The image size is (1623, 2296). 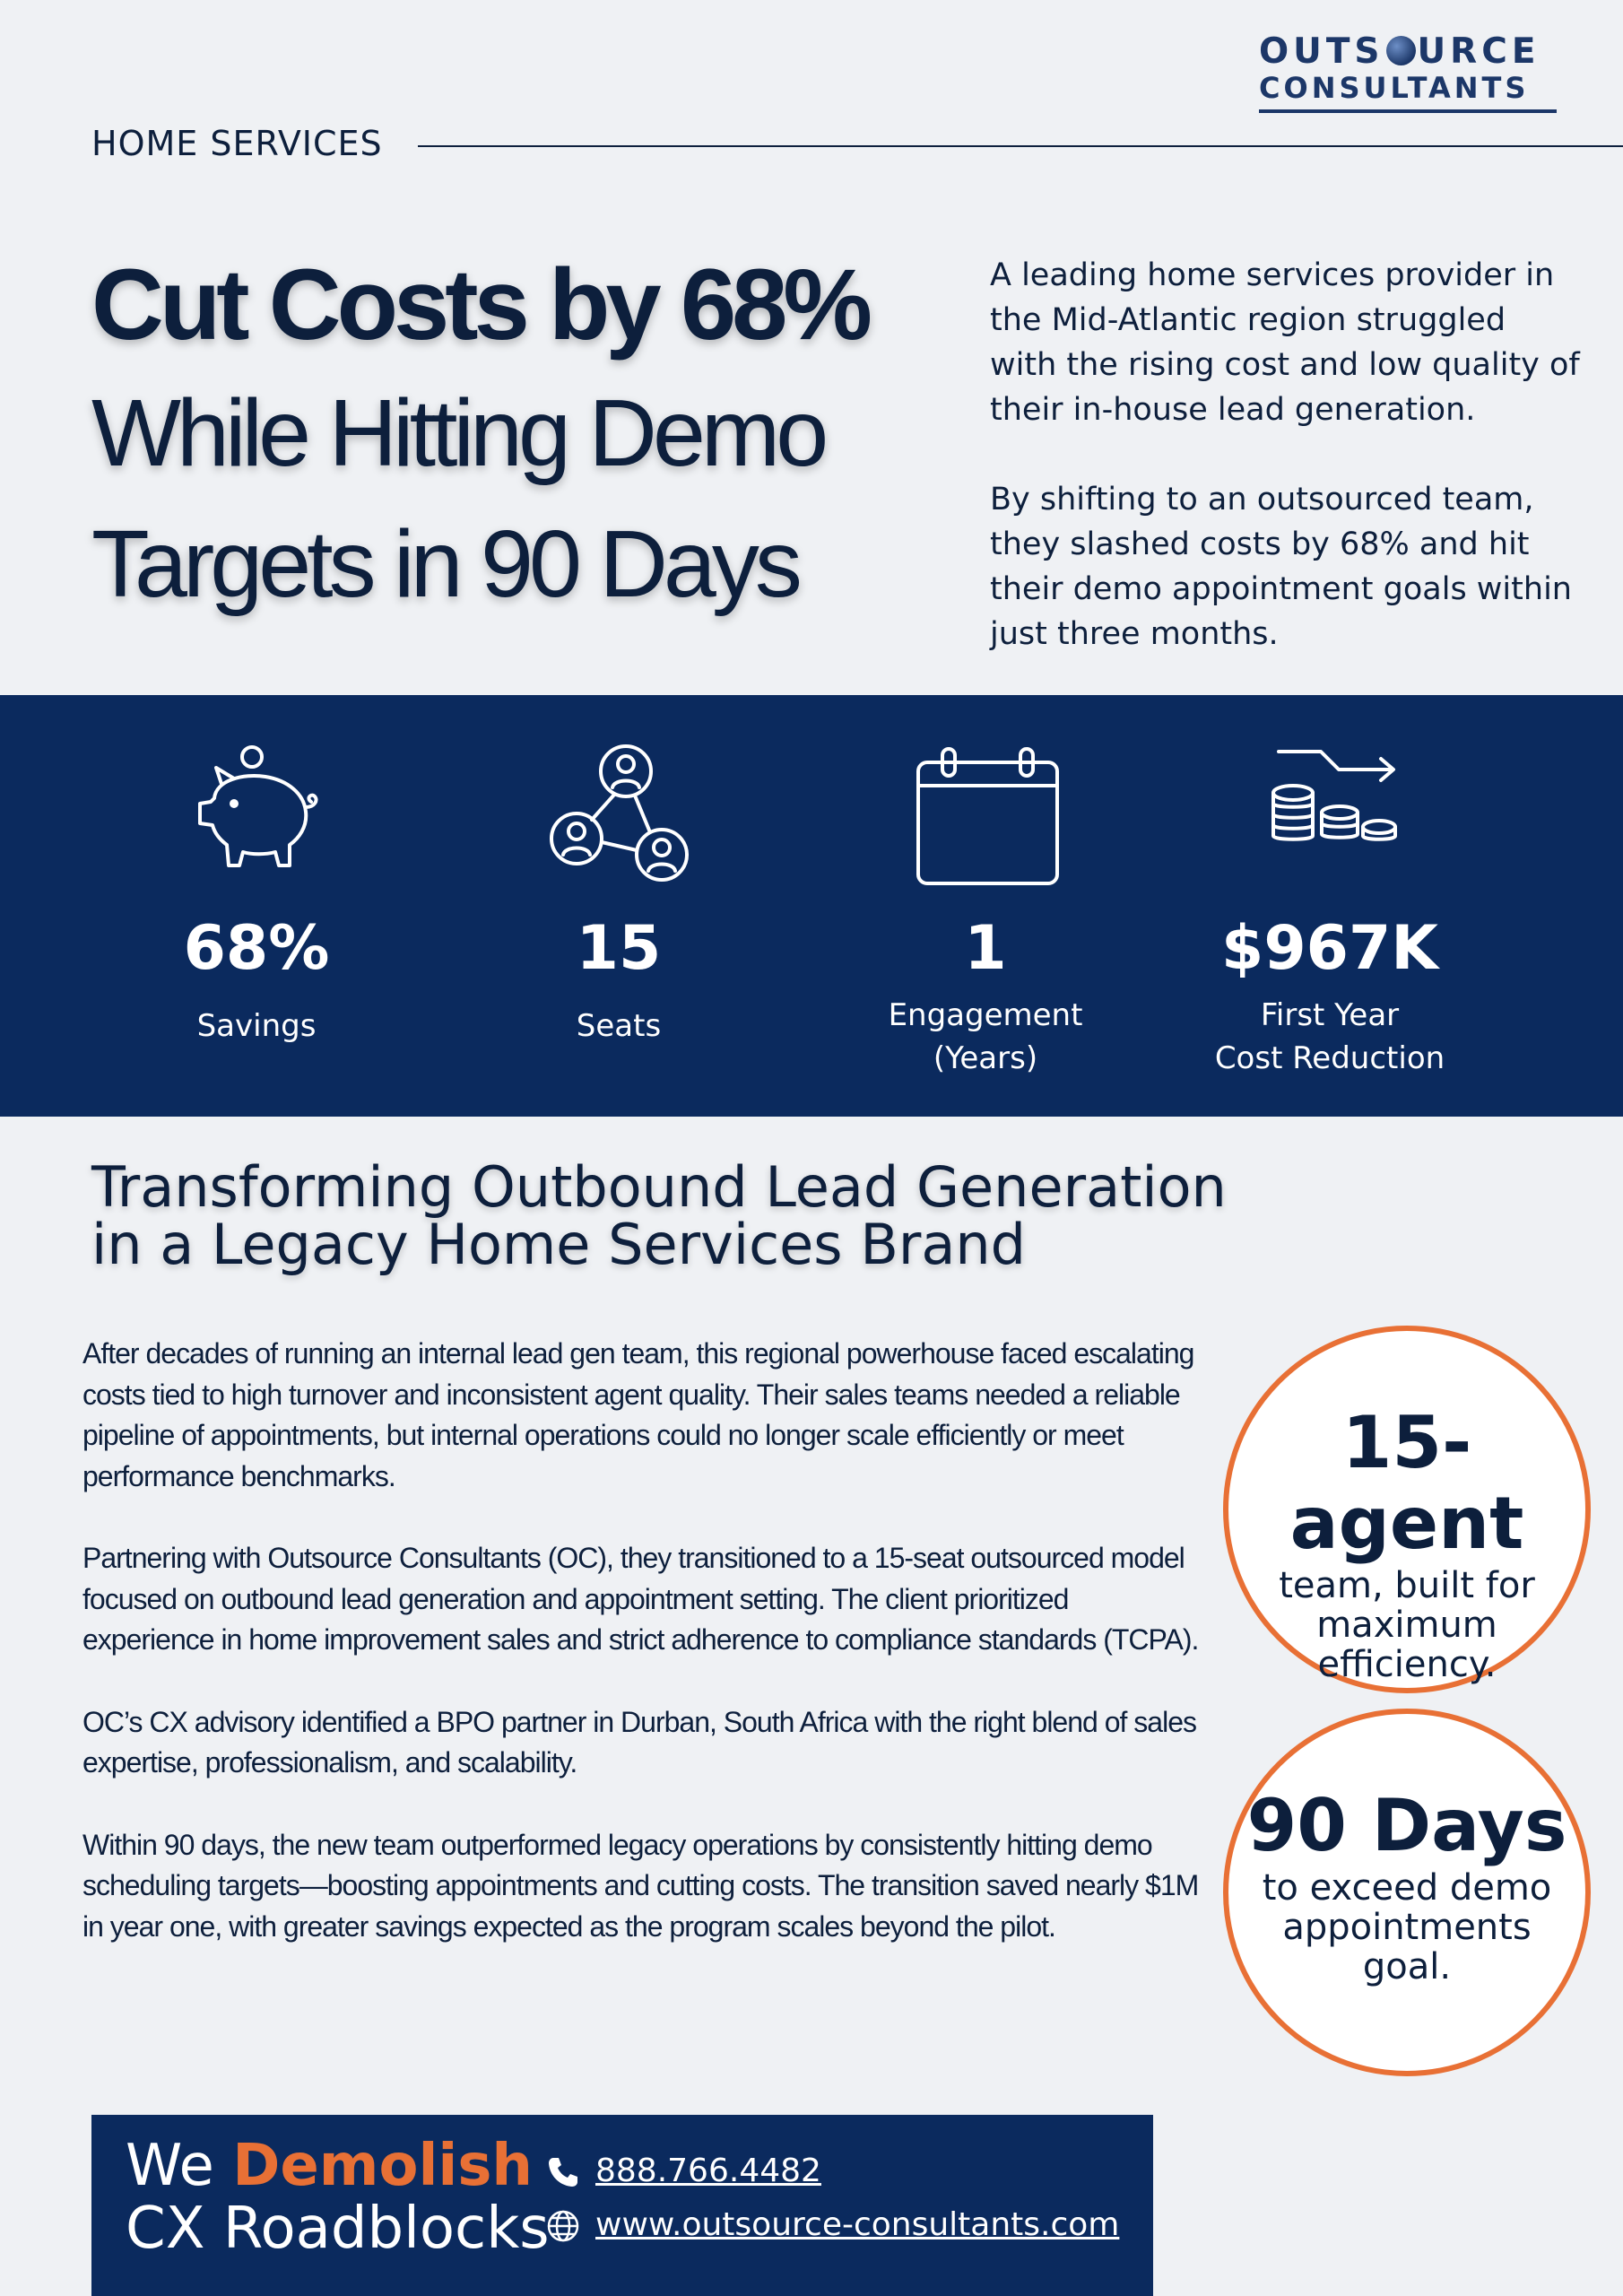 What do you see at coordinates (985, 948) in the screenshot?
I see `stat-value: 1` at bounding box center [985, 948].